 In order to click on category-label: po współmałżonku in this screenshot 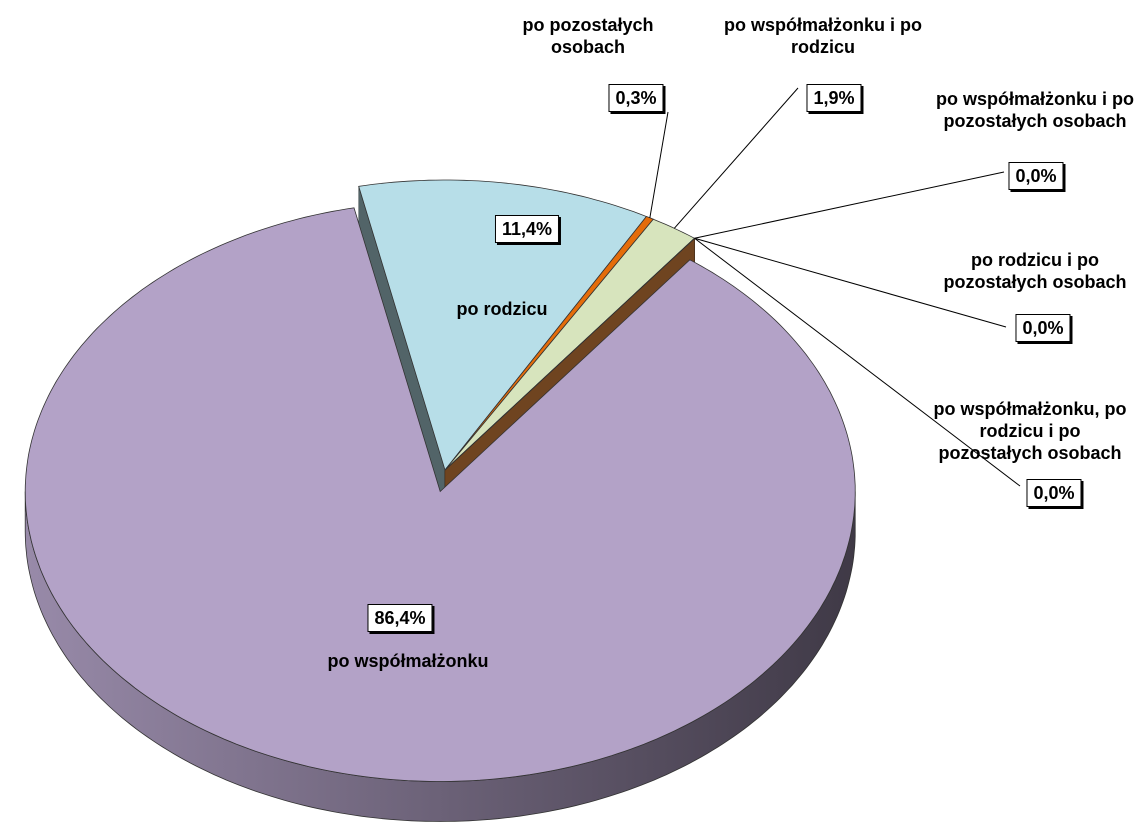, I will do `click(408, 661)`.